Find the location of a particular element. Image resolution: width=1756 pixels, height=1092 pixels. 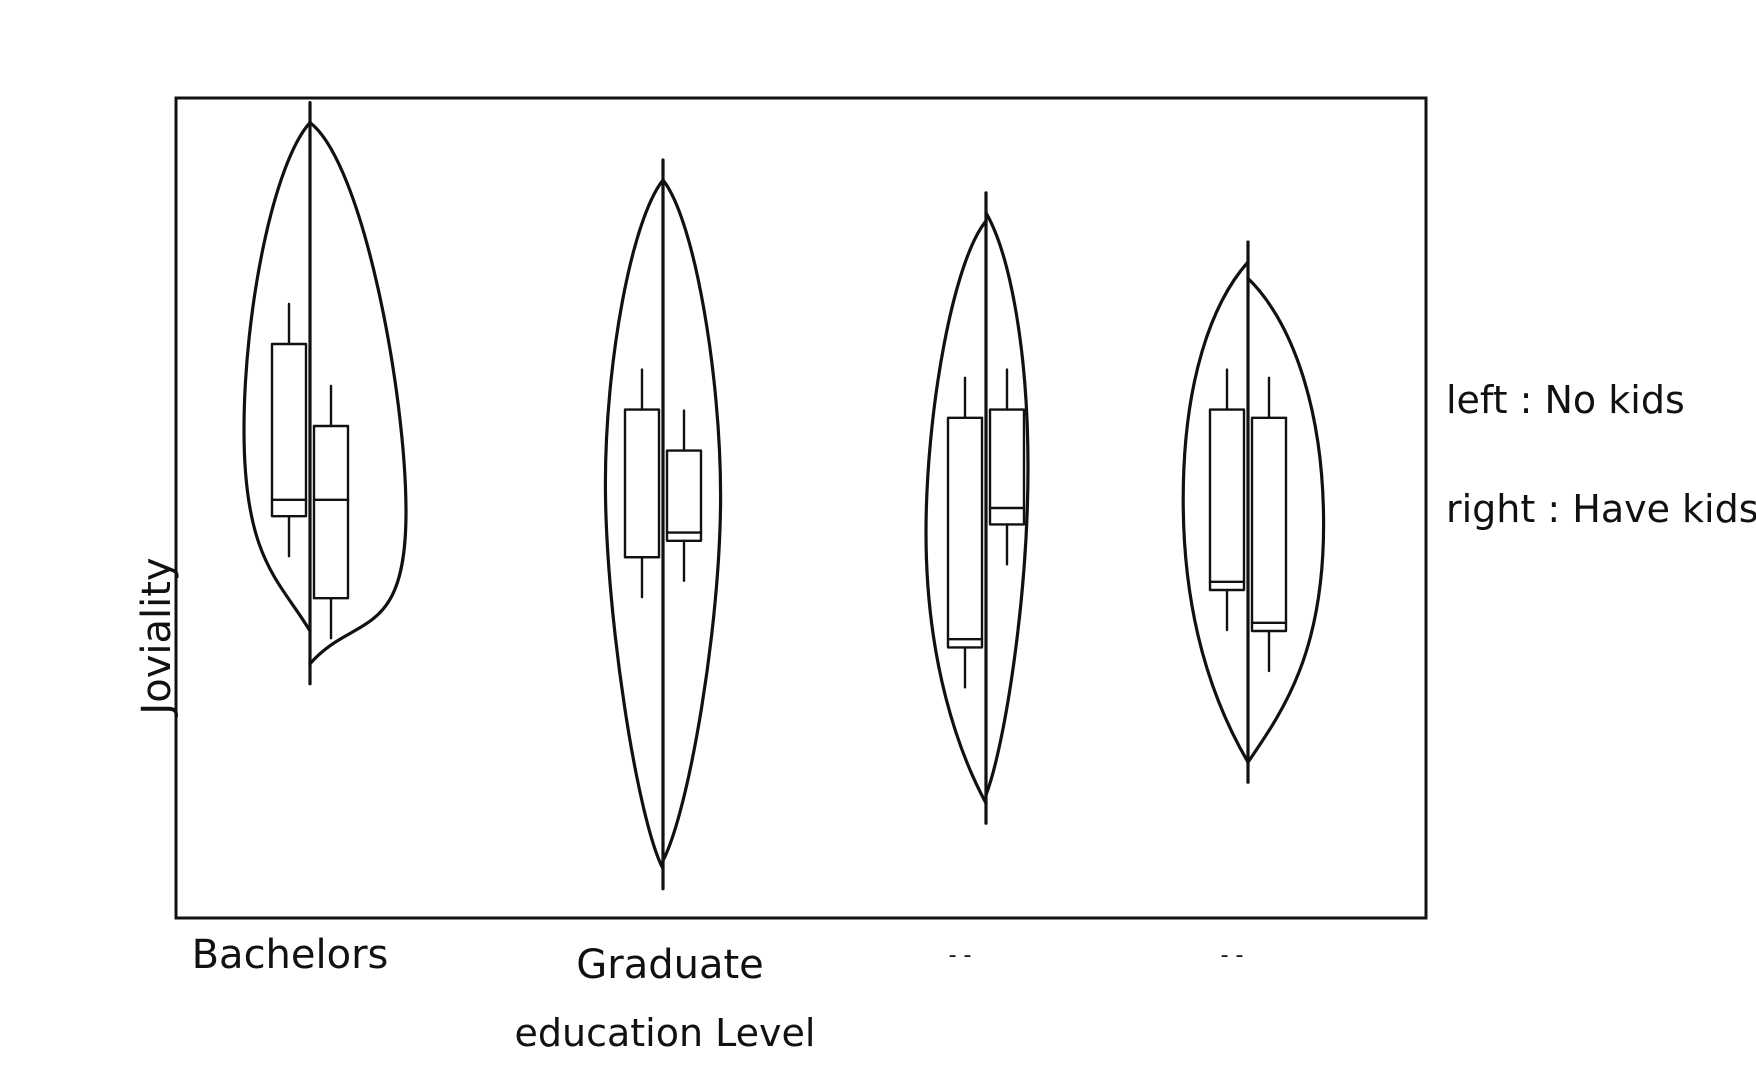

x-tick-label: Bachelors is located at coordinates (290, 955).